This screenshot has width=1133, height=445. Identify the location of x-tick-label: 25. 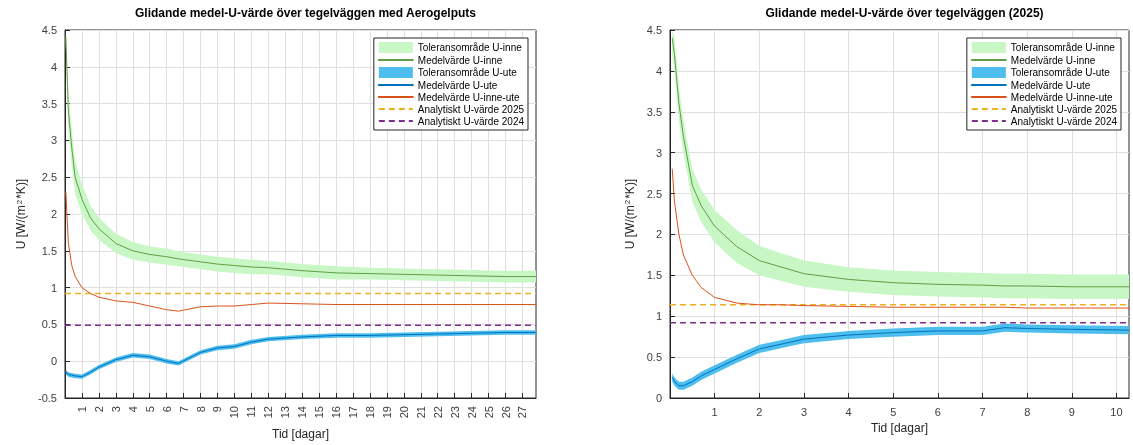
(488, 412).